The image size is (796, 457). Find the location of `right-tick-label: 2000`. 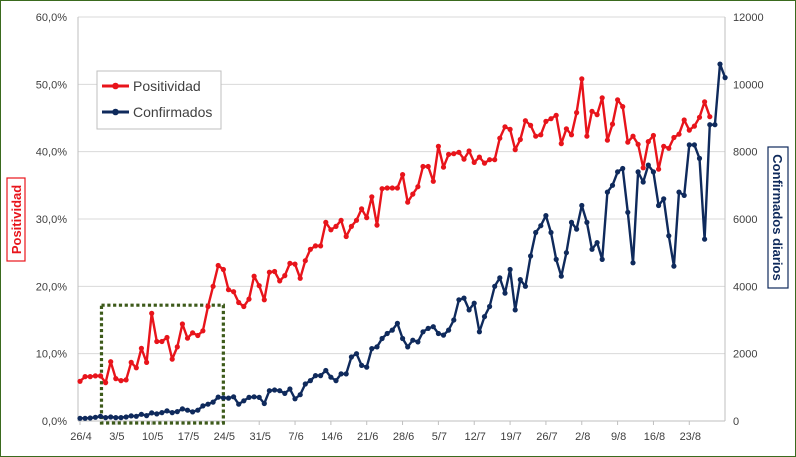

right-tick-label: 2000 is located at coordinates (745, 355).